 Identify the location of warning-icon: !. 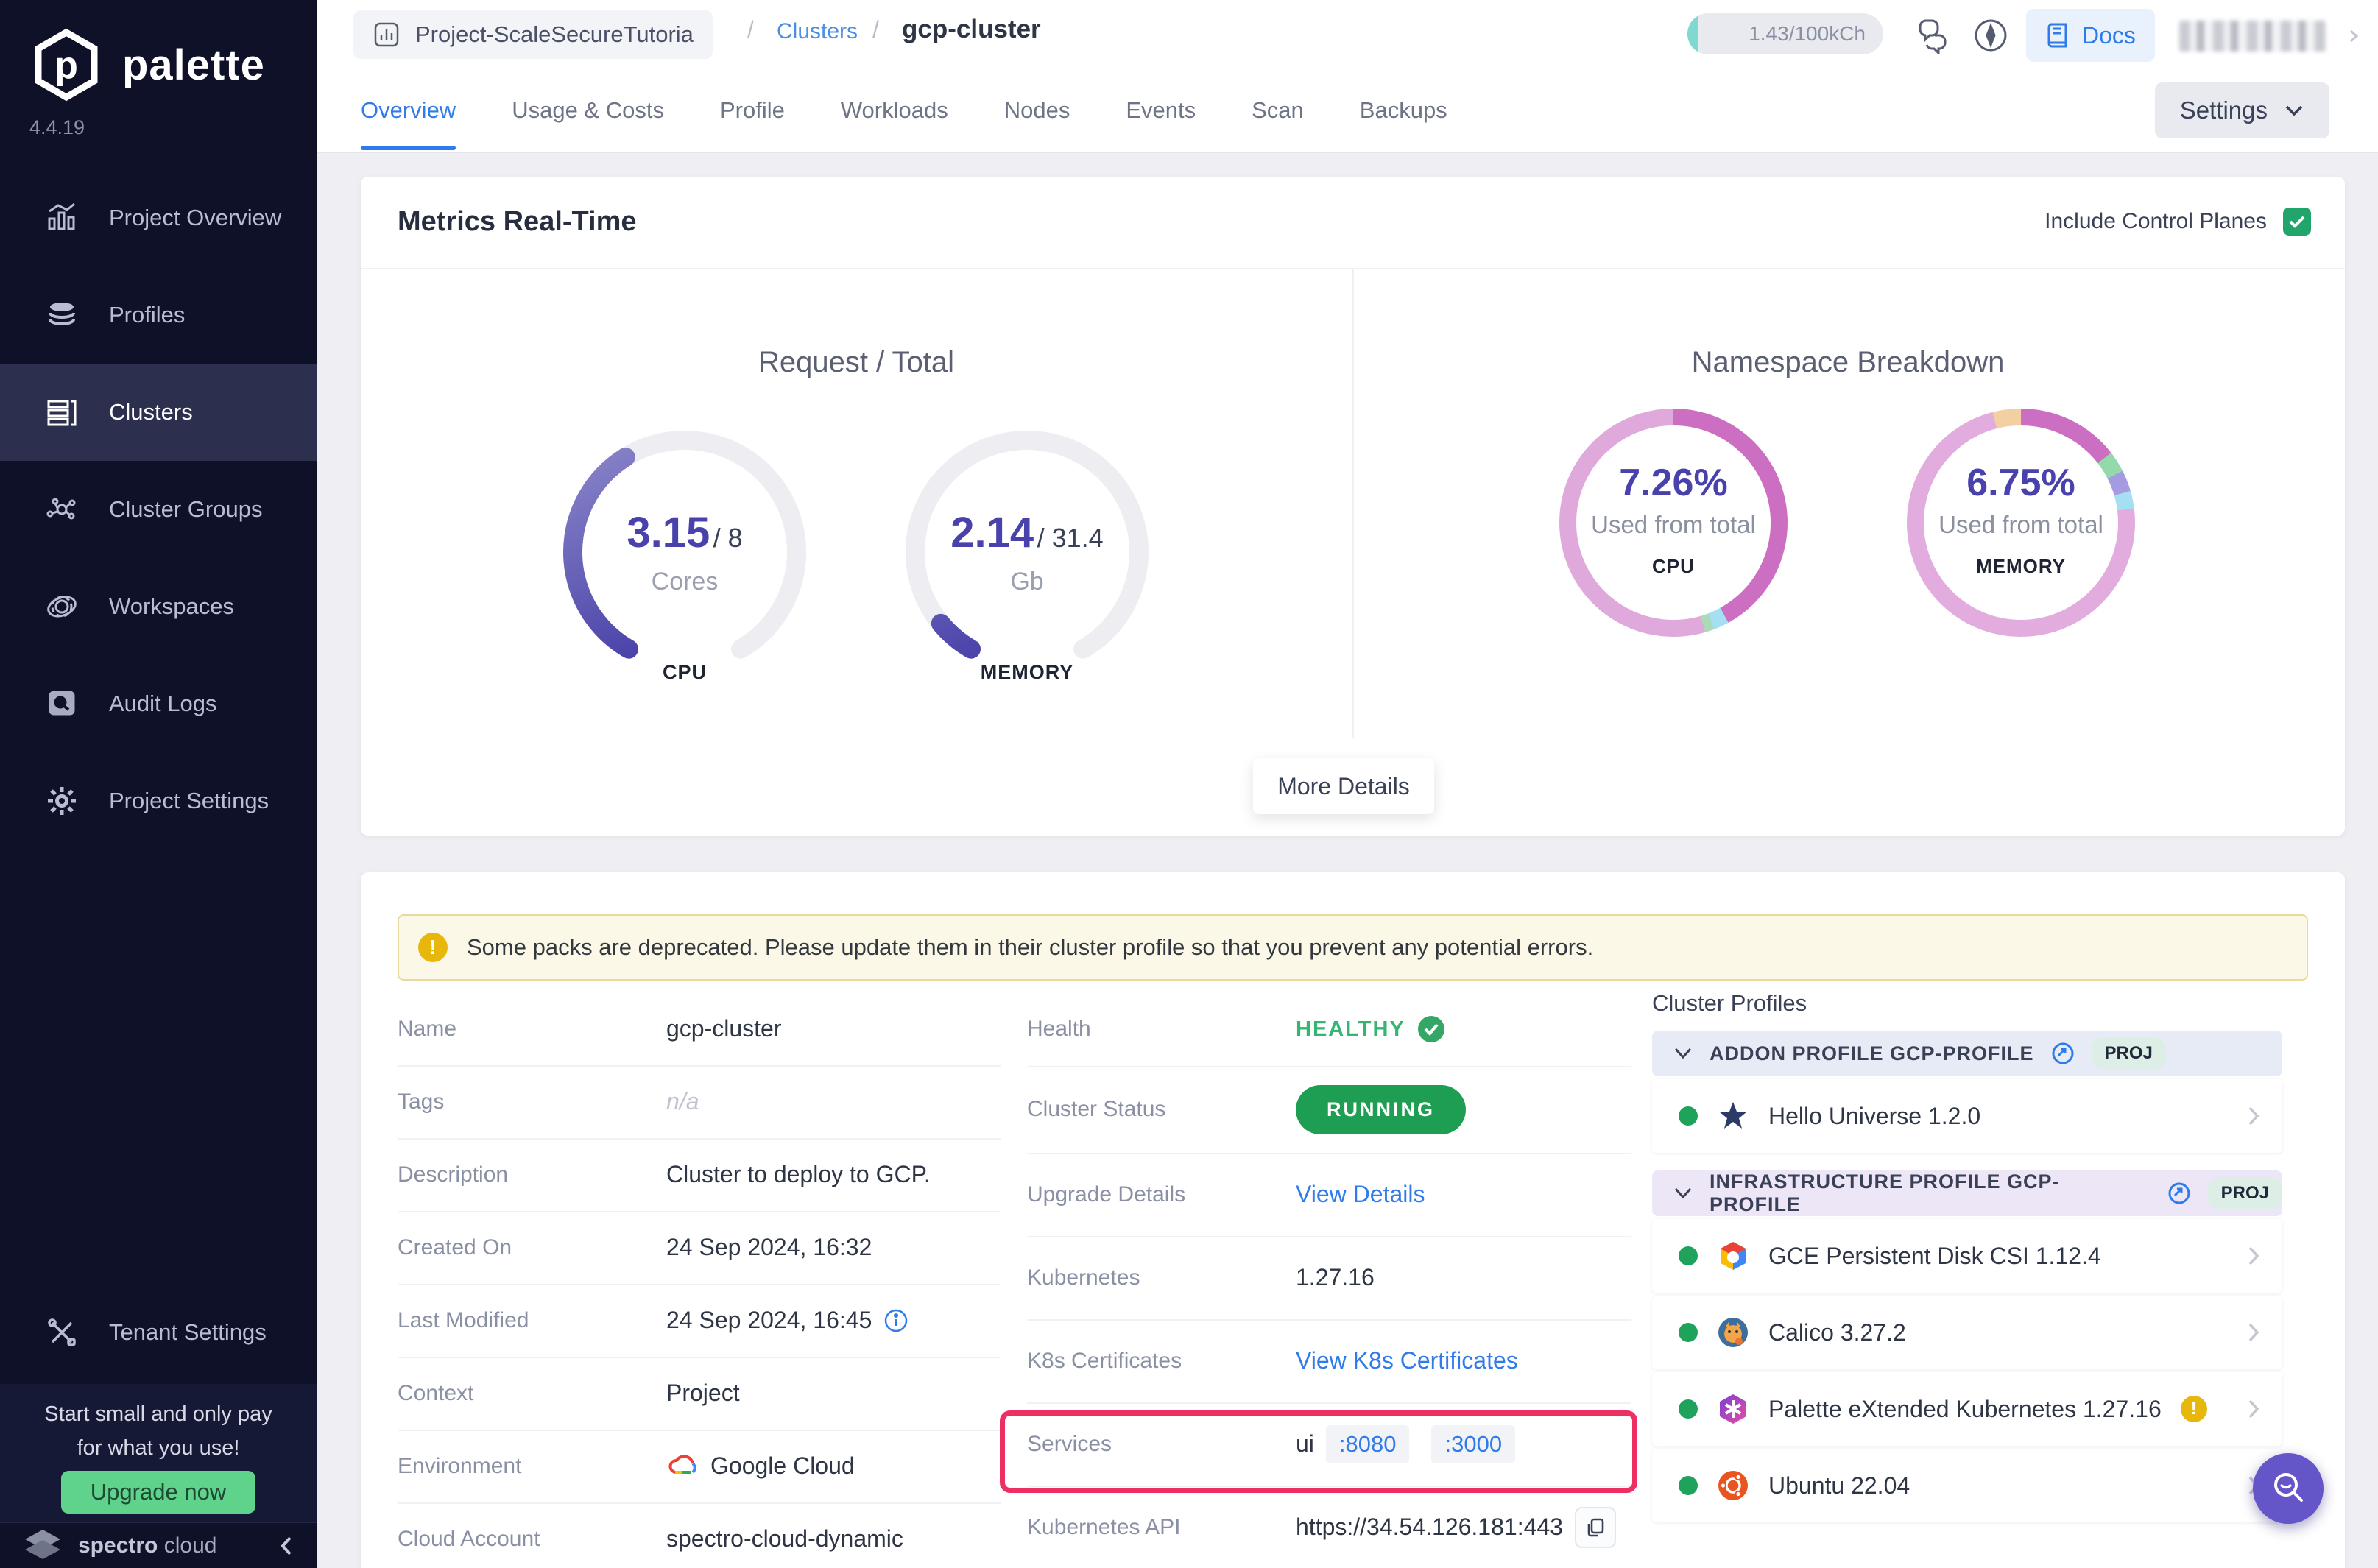
(433, 948).